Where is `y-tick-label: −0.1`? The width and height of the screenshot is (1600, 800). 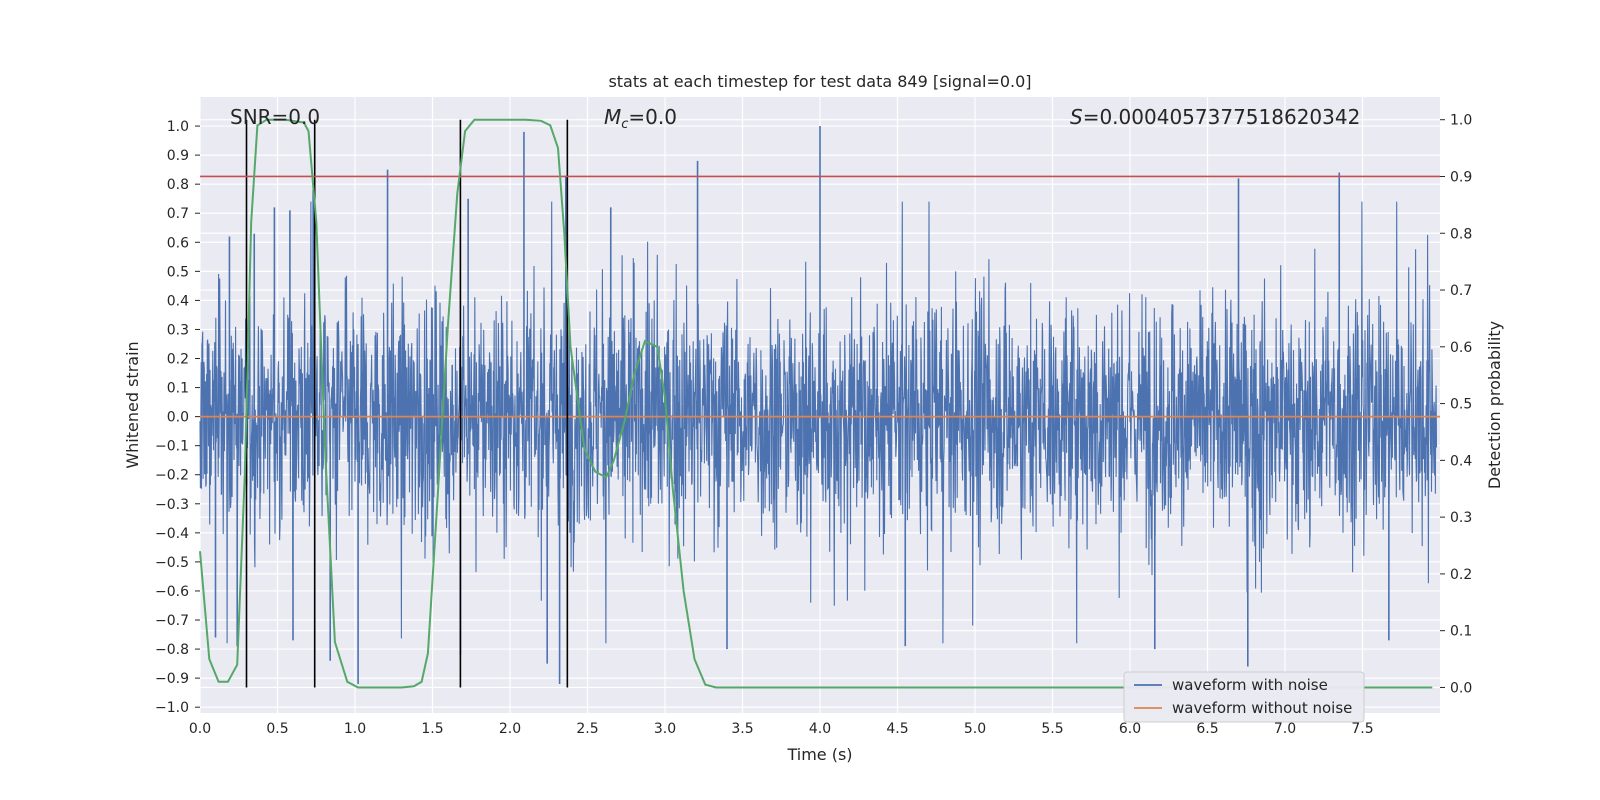 y-tick-label: −0.1 is located at coordinates (172, 447).